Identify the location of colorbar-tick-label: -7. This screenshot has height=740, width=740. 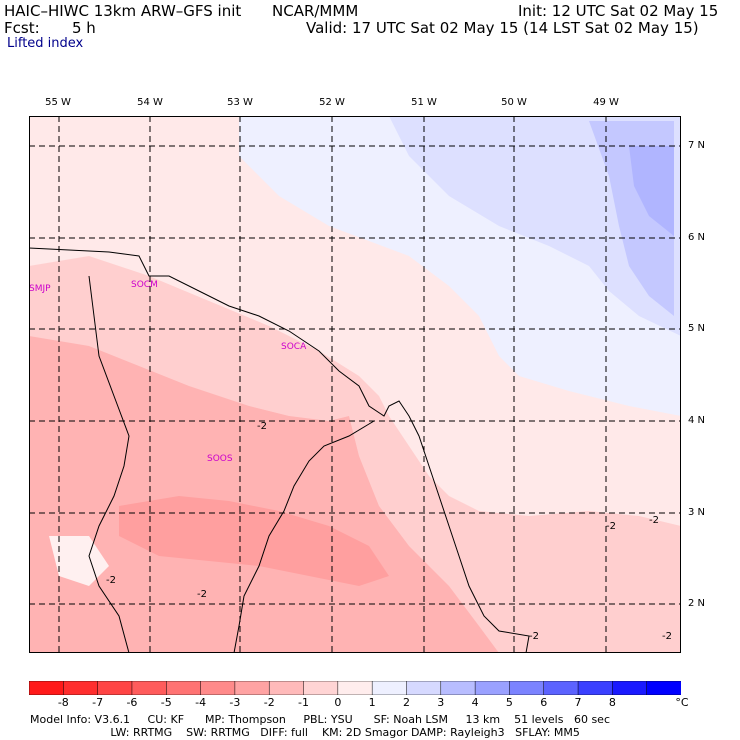
(98, 702).